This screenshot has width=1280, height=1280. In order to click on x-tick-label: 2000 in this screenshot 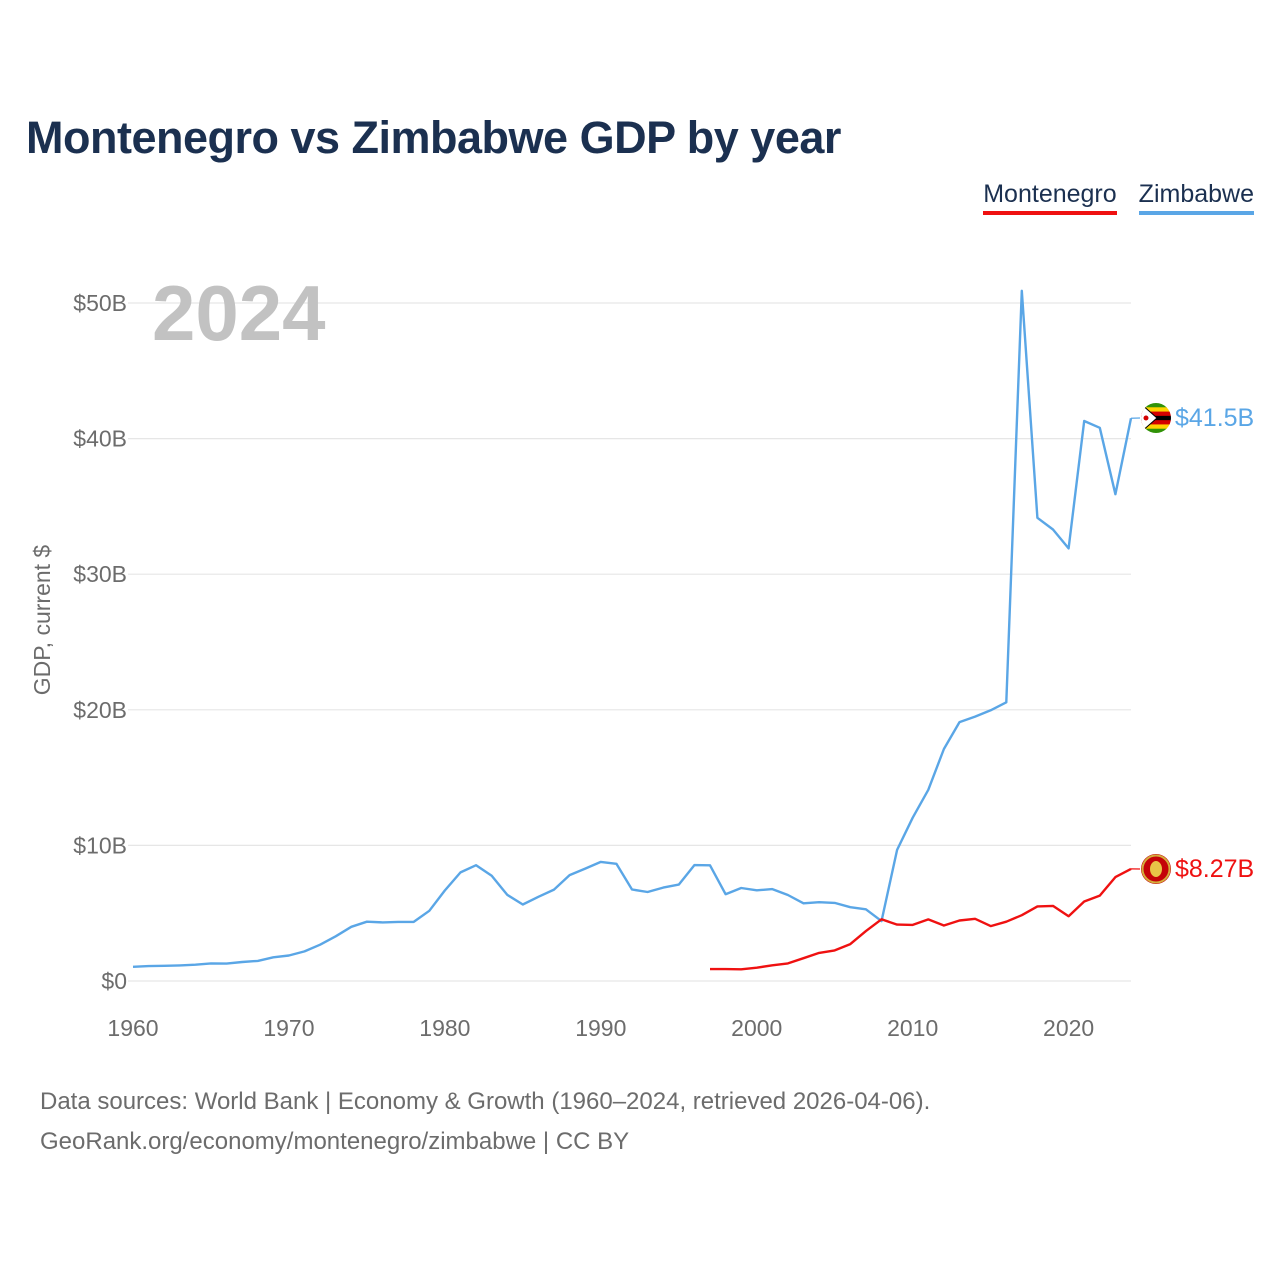, I will do `click(756, 1028)`.